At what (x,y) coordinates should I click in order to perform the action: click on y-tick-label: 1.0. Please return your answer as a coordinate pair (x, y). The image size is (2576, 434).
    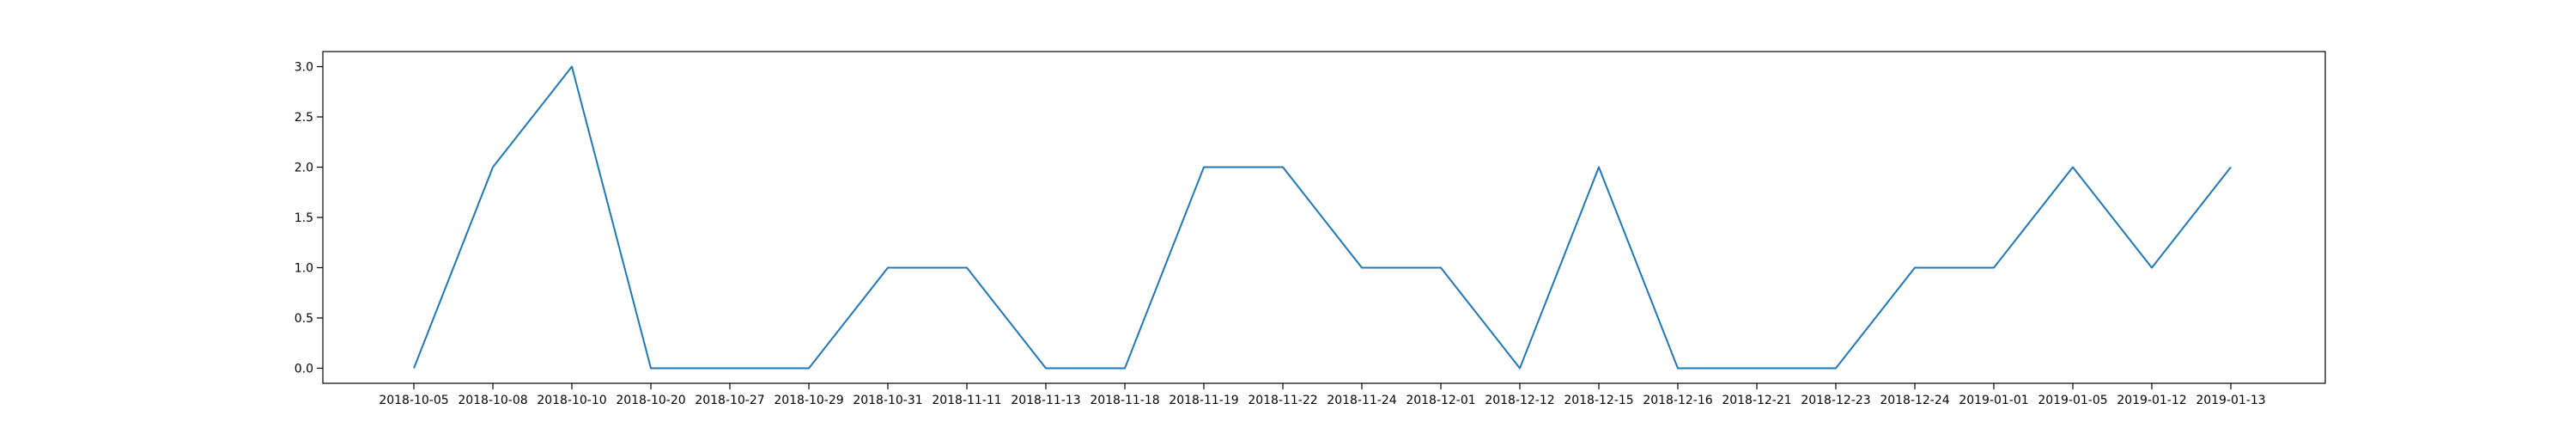
    Looking at the image, I should click on (304, 268).